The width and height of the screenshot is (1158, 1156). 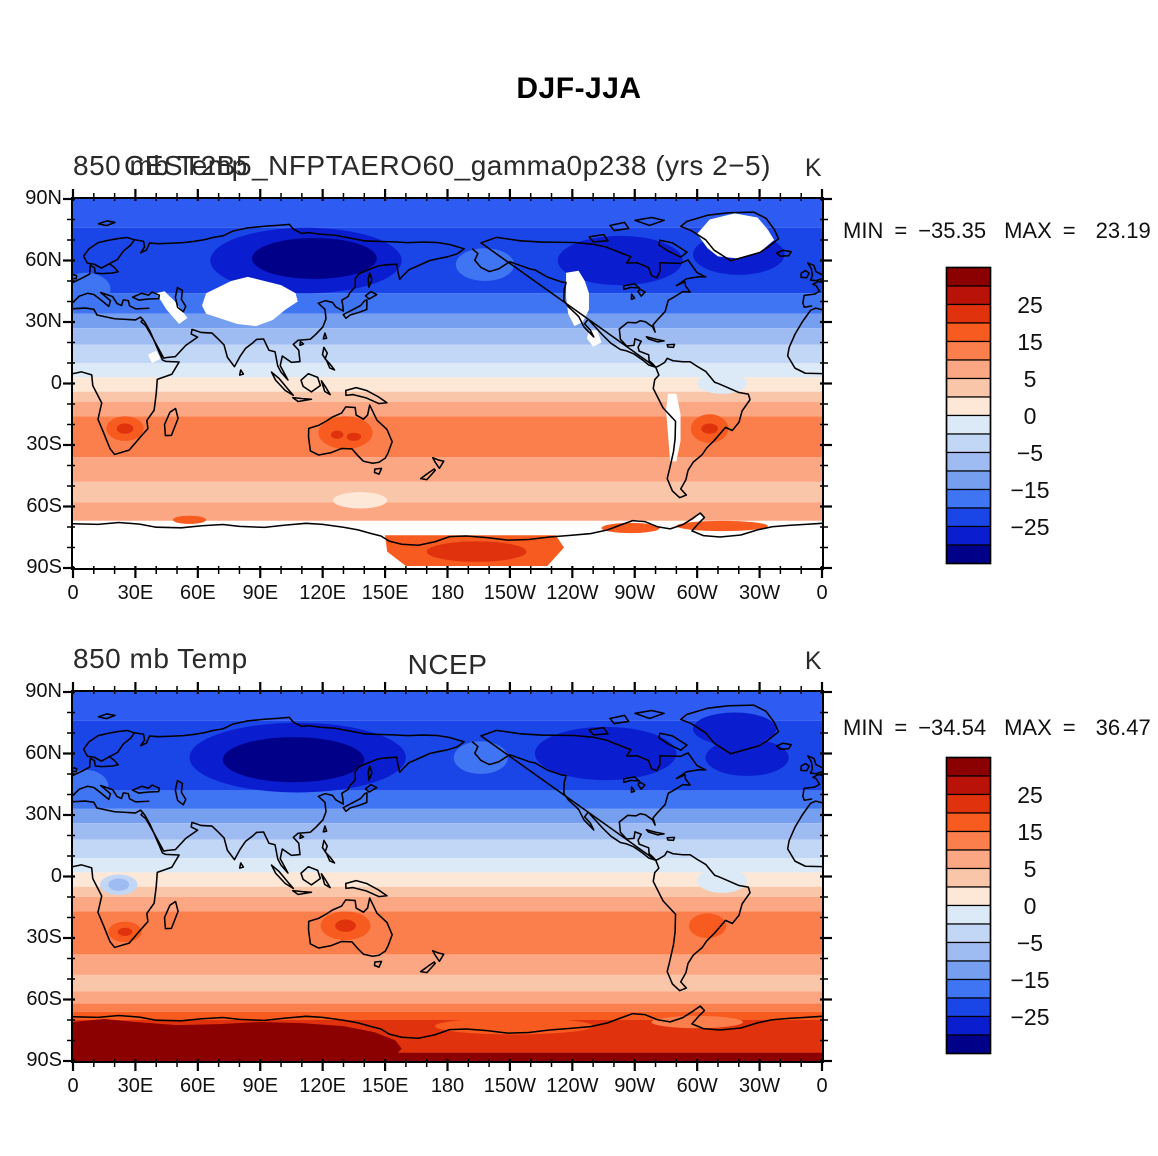 What do you see at coordinates (813, 168) in the screenshot?
I see `panel1-units-label: K` at bounding box center [813, 168].